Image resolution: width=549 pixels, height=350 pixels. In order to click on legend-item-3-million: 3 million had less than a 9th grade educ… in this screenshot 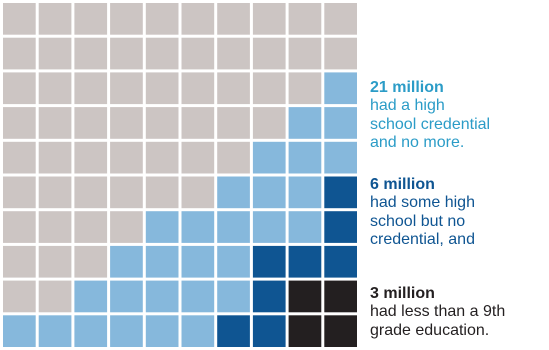, I will do `click(459, 312)`.